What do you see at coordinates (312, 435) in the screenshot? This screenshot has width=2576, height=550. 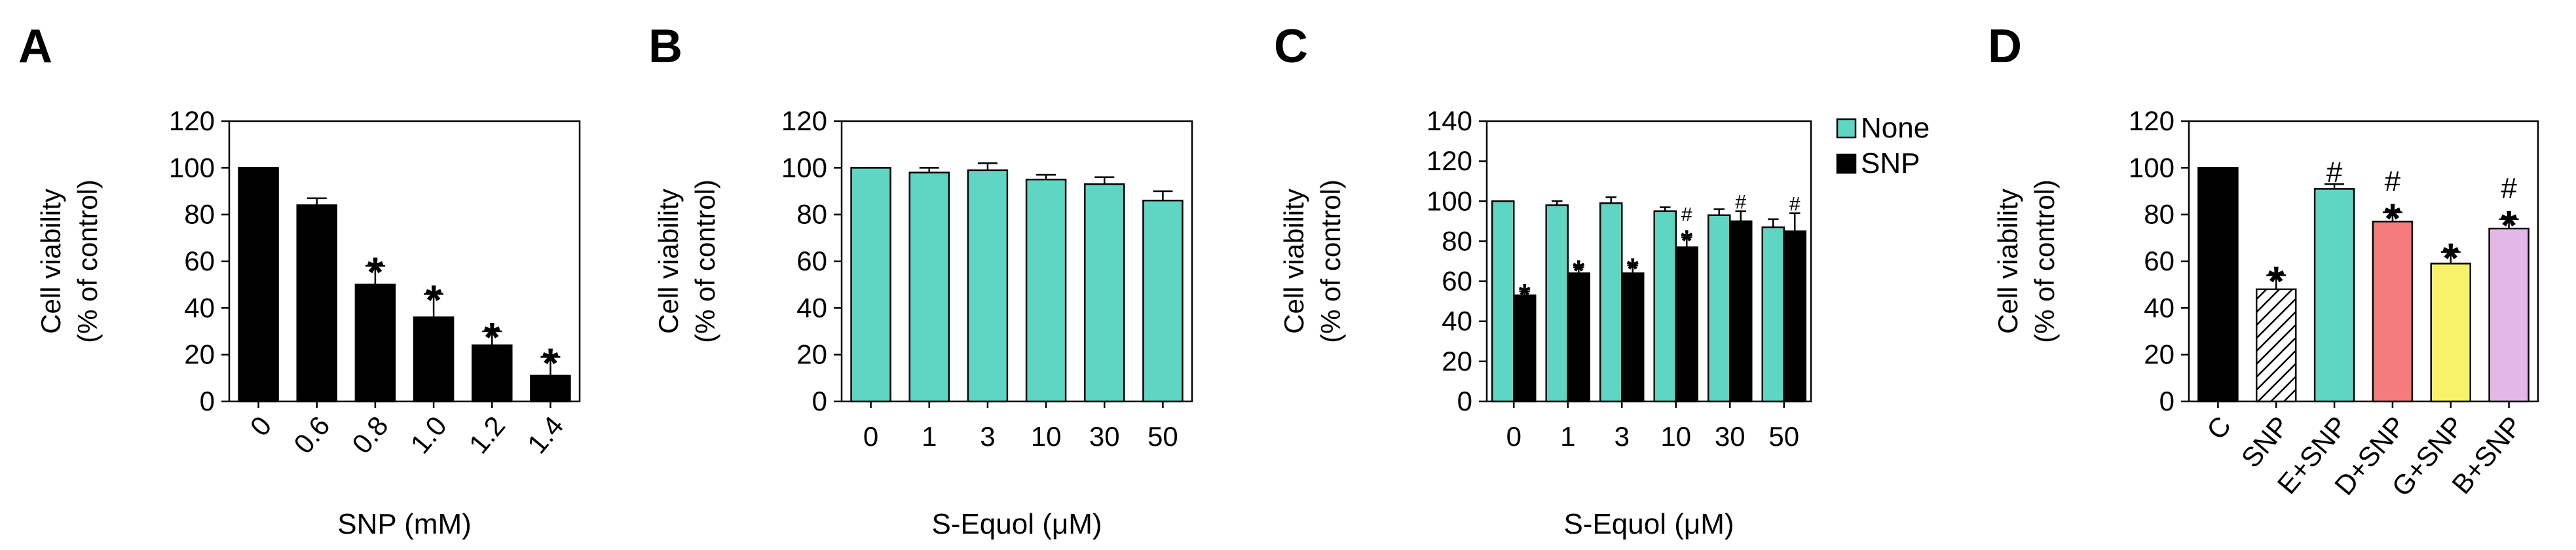 I see `x-tick-label: 0.6` at bounding box center [312, 435].